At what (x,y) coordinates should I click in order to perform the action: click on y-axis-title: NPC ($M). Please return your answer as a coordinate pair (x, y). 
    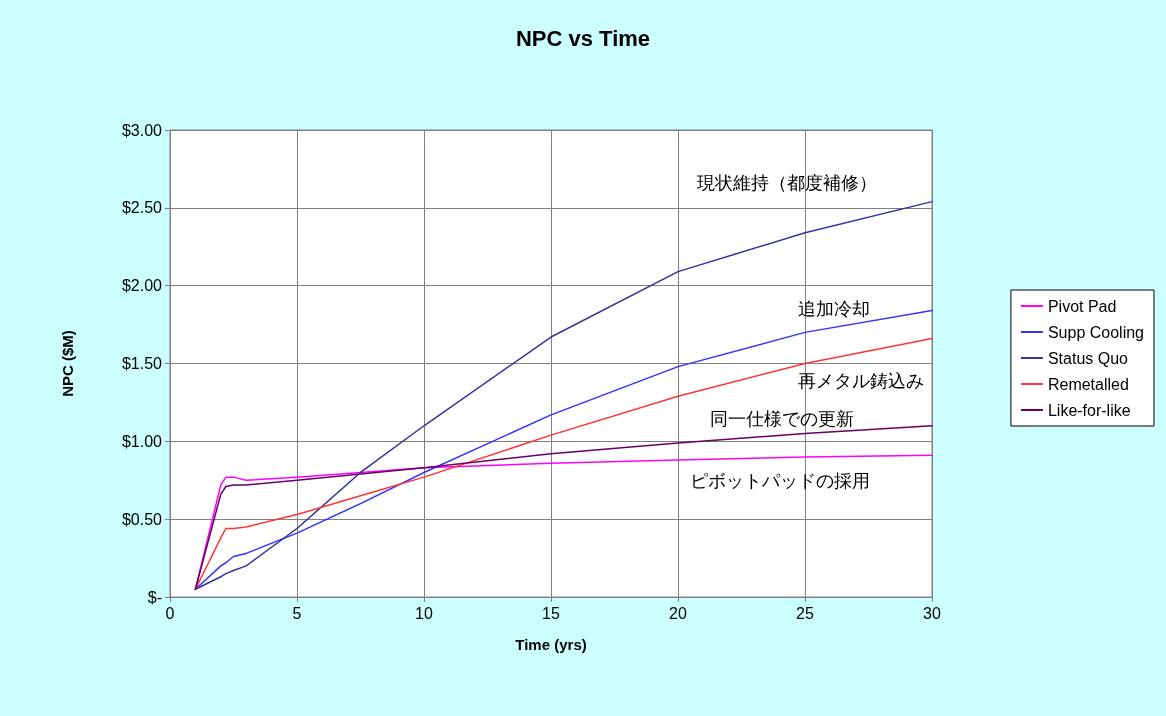
    Looking at the image, I should click on (67, 363).